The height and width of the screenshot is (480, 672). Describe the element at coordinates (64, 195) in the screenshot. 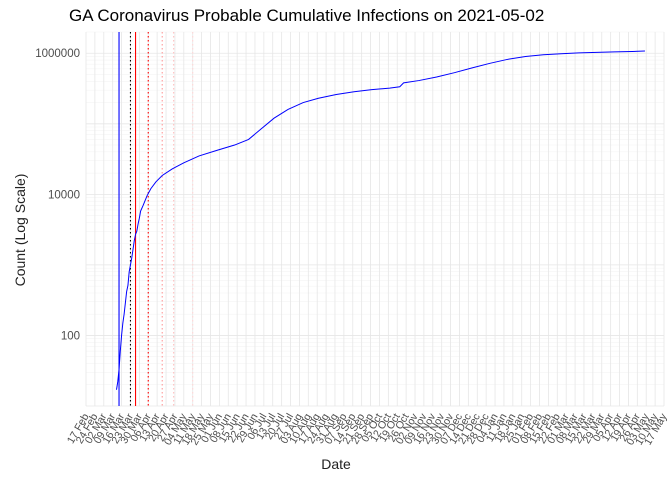

I see `y-tick-label: 10000` at that location.